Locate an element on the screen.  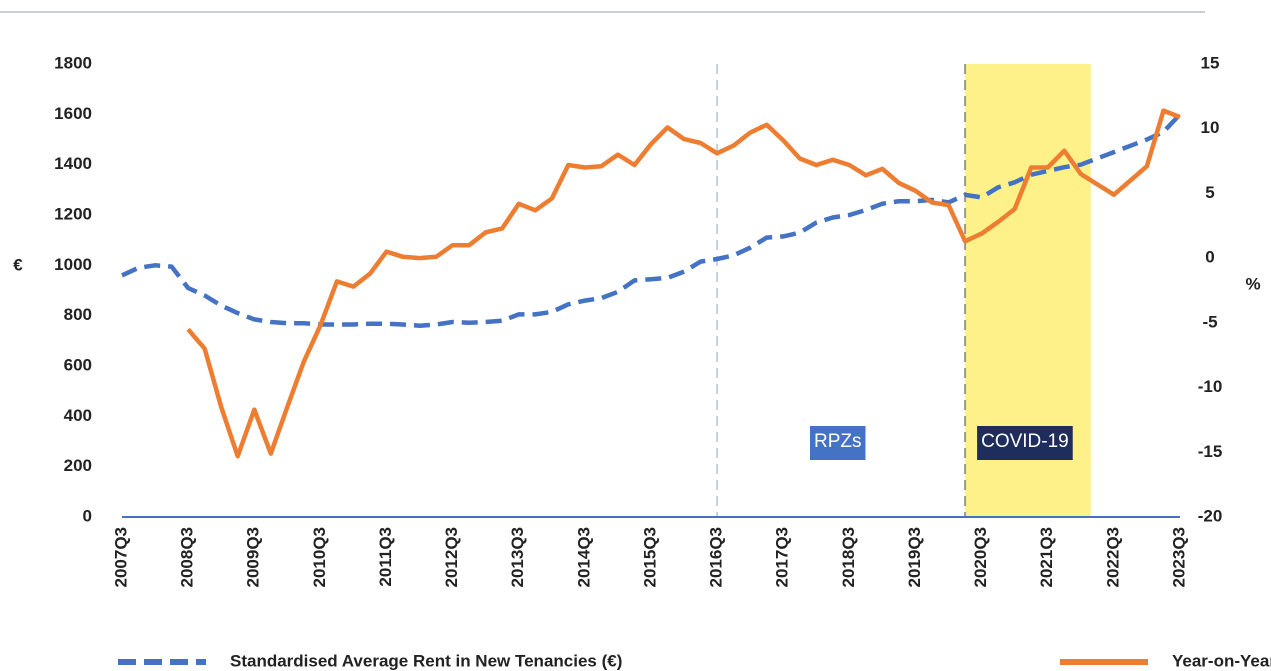
x-tick-label: 2018Q3 is located at coordinates (848, 557).